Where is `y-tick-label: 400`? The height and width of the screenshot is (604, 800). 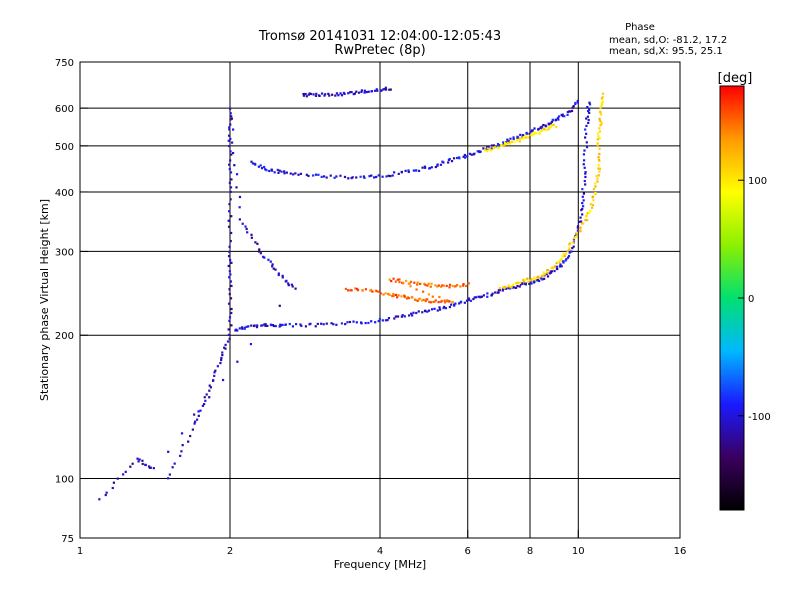
y-tick-label: 400 is located at coordinates (64, 193).